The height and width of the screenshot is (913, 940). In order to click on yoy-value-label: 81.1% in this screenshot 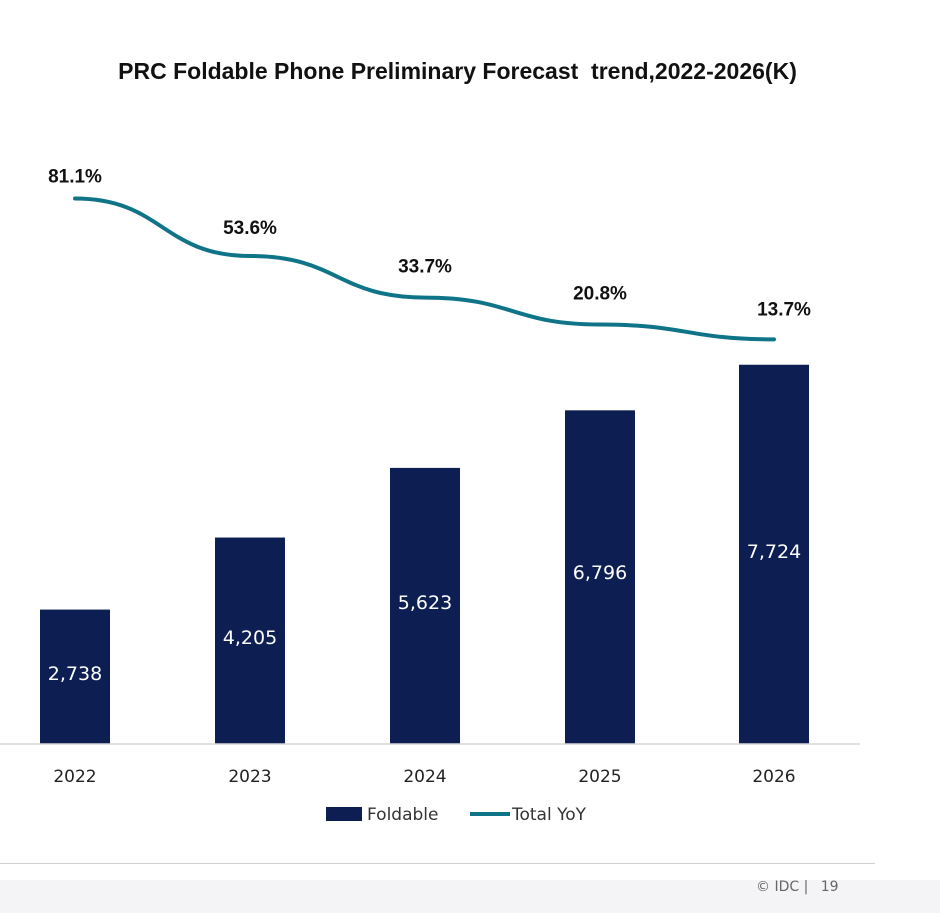, I will do `click(75, 177)`.